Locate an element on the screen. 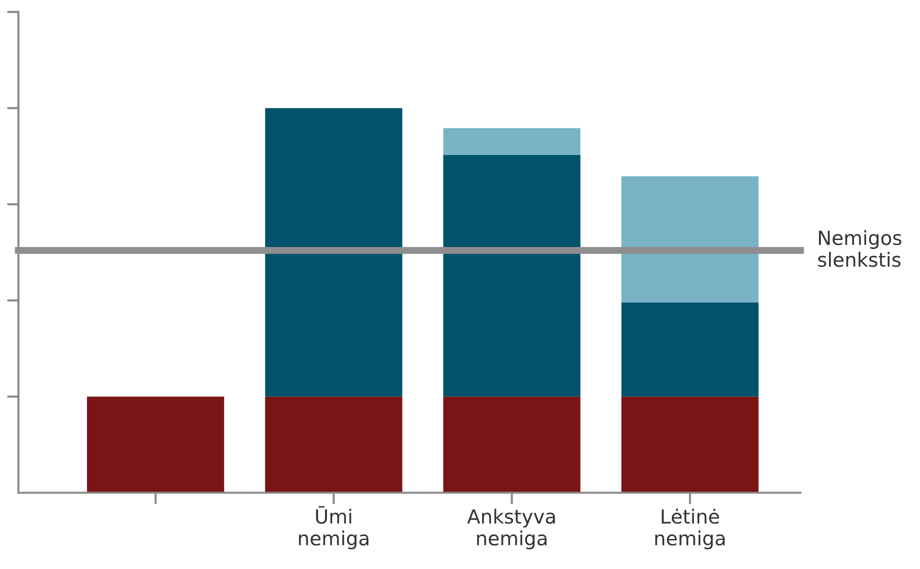 This screenshot has height=569, width=920. ref-line-label: Nemigos slenkstis is located at coordinates (860, 248).